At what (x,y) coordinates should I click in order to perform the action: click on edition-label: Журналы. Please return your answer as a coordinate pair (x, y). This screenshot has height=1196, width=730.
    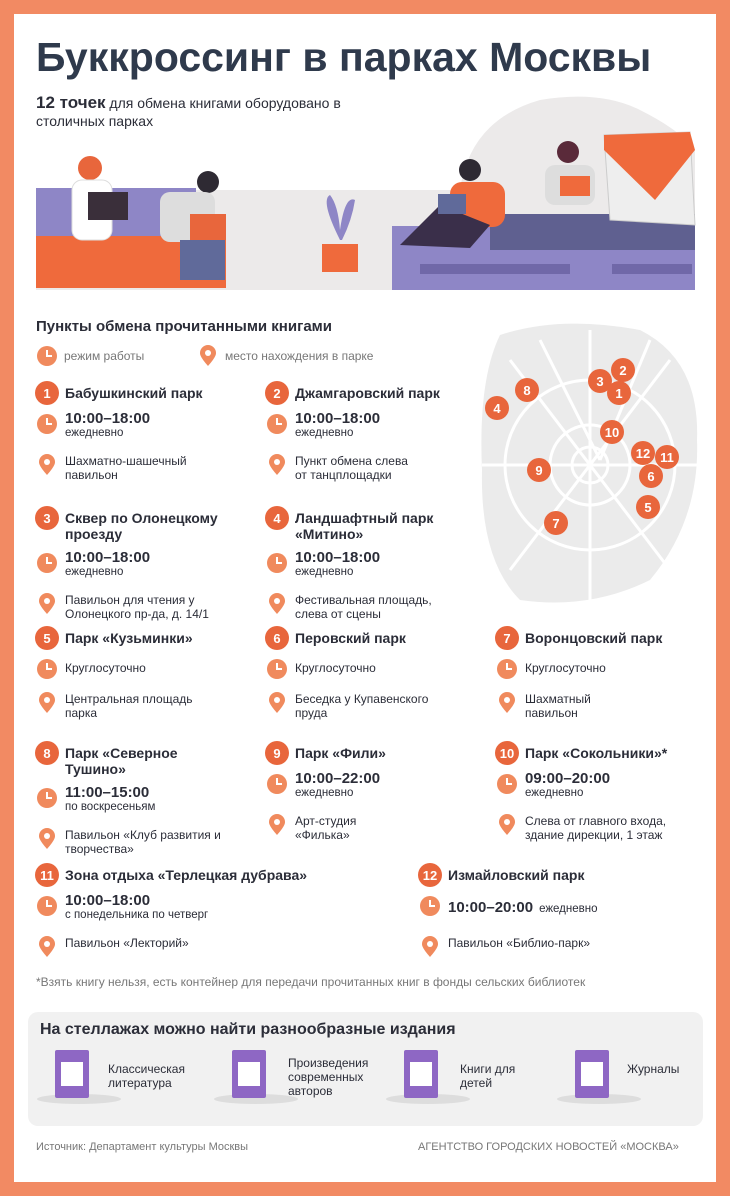
    Looking at the image, I should click on (653, 1069).